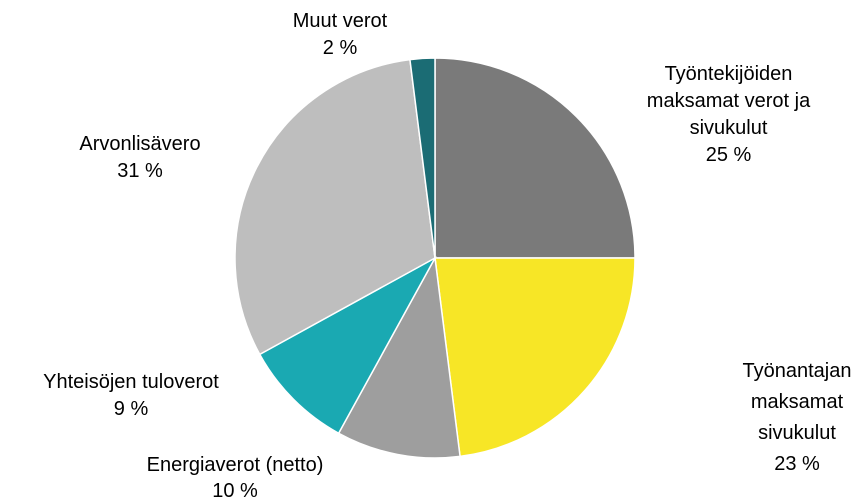 The height and width of the screenshot is (501, 854). What do you see at coordinates (235, 465) in the screenshot?
I see `category-label: Energiaverot (netto)` at bounding box center [235, 465].